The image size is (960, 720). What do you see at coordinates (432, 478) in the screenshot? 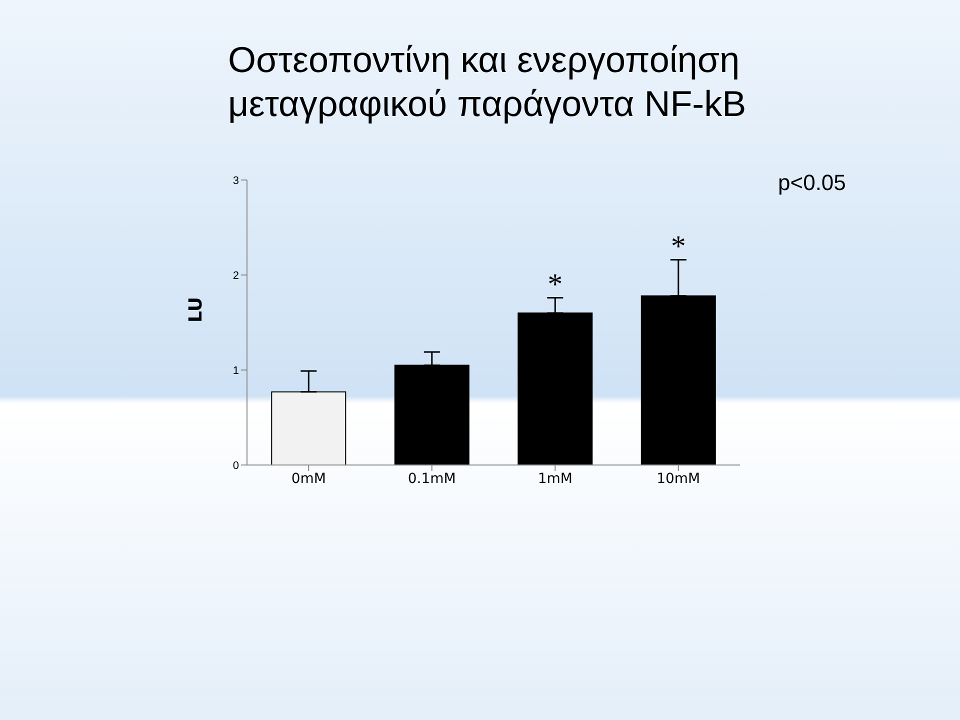
I see `x-tick-label: 0.1mM` at bounding box center [432, 478].